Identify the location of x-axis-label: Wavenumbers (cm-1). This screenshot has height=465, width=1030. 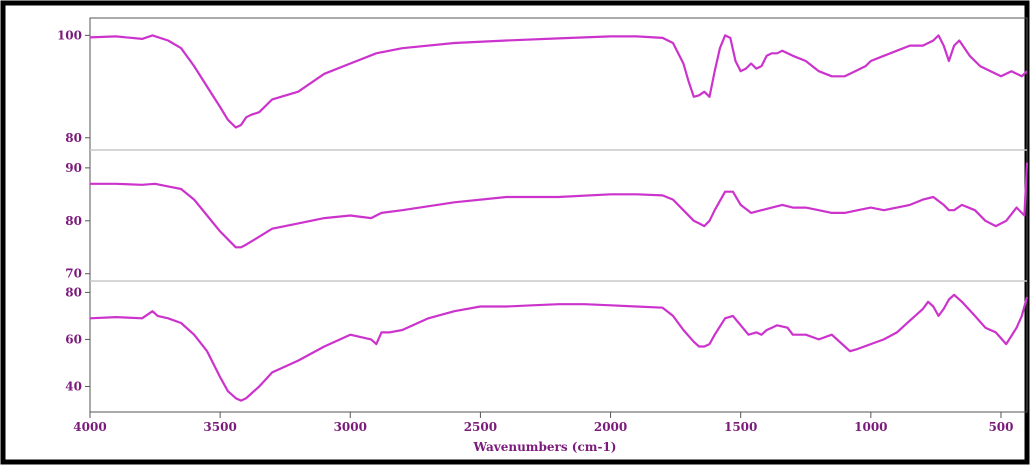
(545, 447).